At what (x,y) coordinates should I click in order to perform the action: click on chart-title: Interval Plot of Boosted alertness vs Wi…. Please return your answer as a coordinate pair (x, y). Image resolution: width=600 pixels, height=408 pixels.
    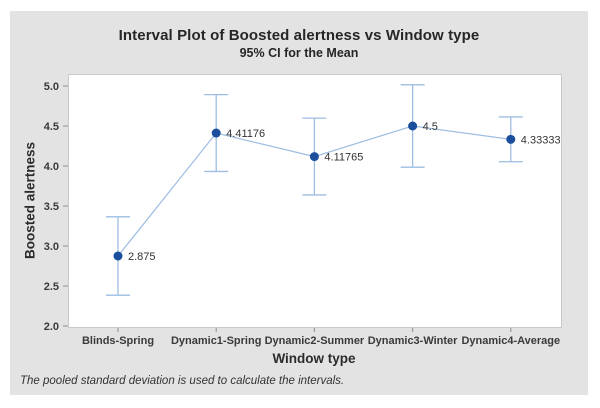
    Looking at the image, I should click on (299, 35).